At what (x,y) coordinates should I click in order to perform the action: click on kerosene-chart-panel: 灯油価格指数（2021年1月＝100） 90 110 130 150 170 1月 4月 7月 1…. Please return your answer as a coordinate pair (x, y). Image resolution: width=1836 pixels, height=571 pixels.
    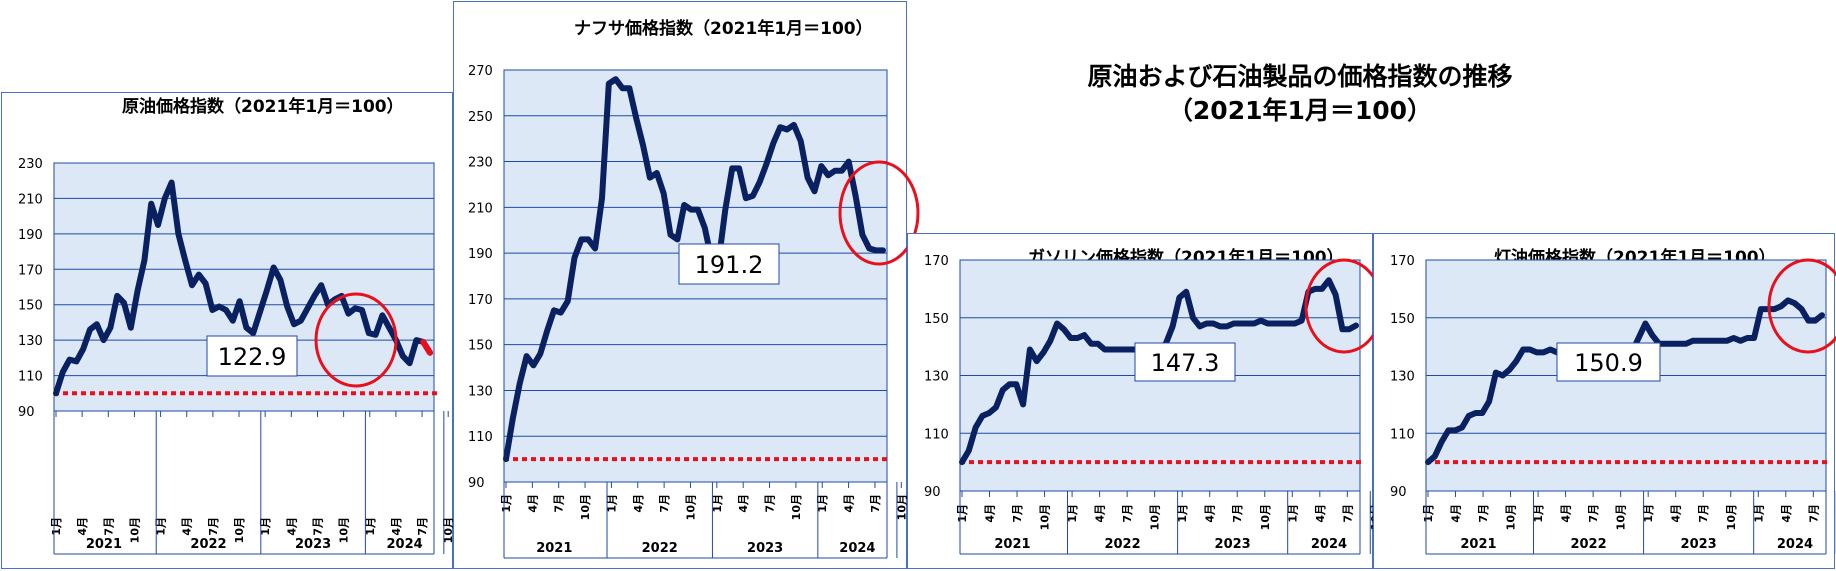
    Looking at the image, I should click on (1604, 401).